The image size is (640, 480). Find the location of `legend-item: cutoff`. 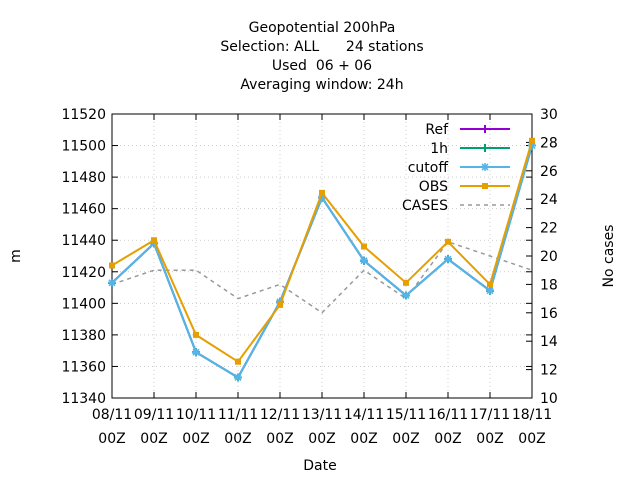

legend-item: cutoff is located at coordinates (459, 168).